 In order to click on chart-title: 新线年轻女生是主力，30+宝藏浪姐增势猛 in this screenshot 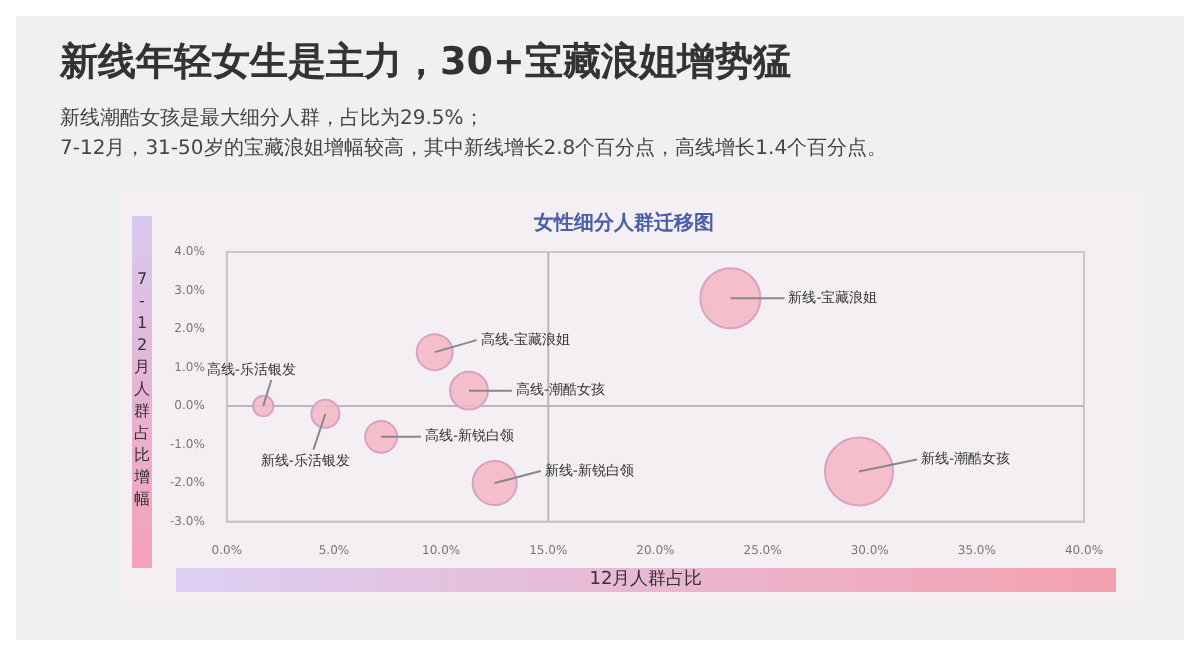, I will do `click(425, 63)`.